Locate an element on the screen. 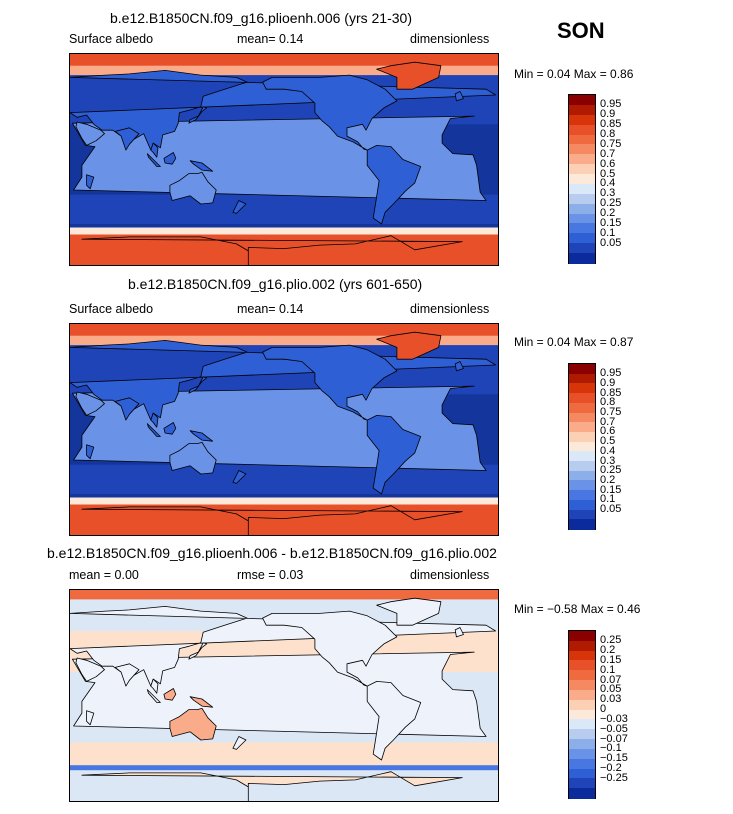  continent-outline-eurasia is located at coordinates (283, 380).